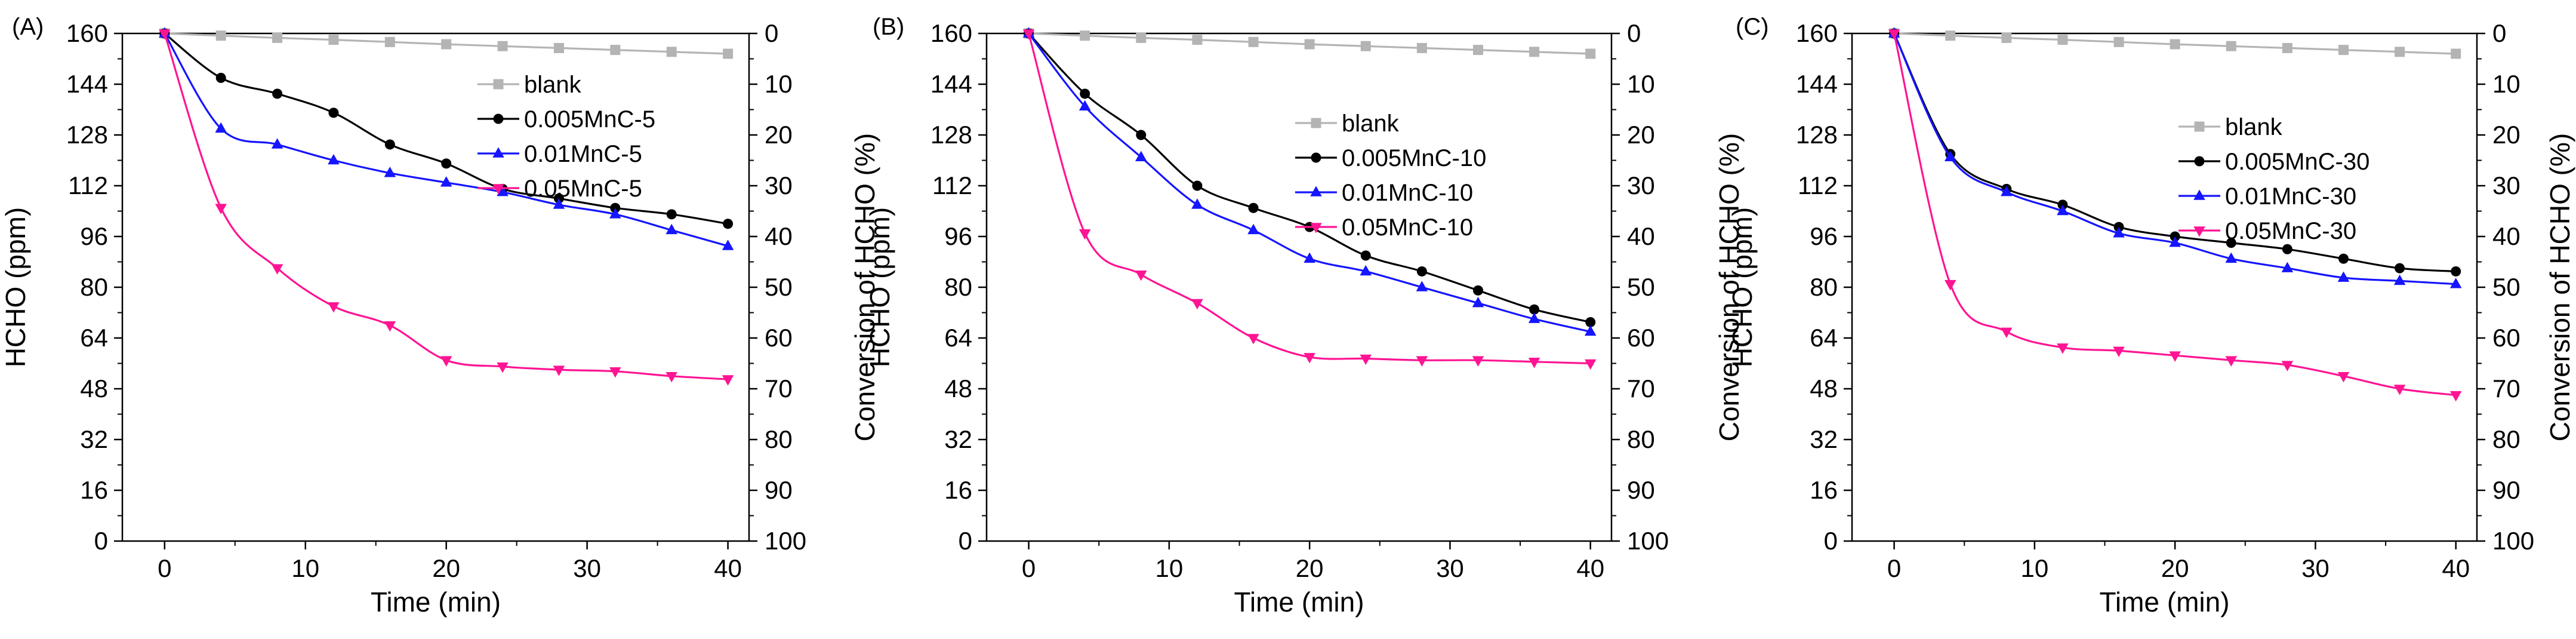  Describe the element at coordinates (1752, 27) in the screenshot. I see `panel-label: (C)` at that location.